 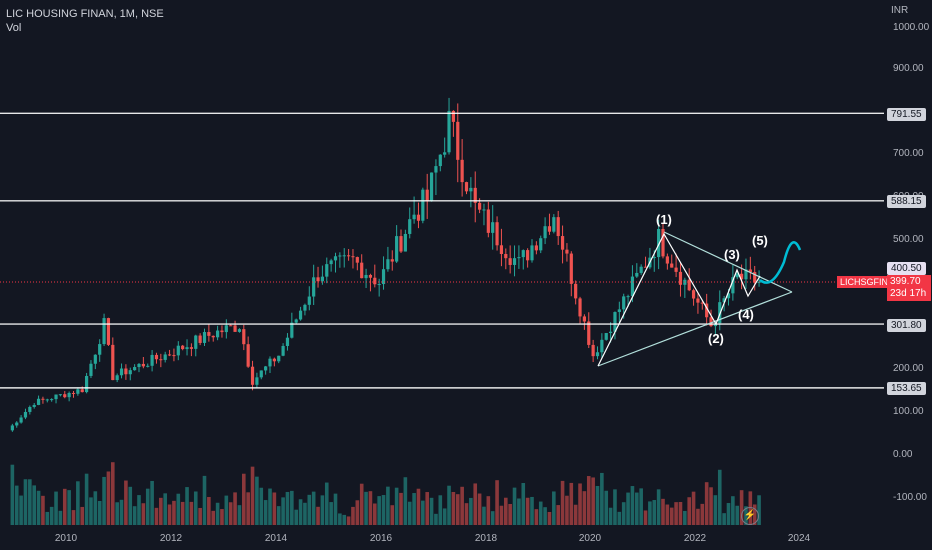 What do you see at coordinates (906, 268) in the screenshot?
I see `level-label: 400.50` at bounding box center [906, 268].